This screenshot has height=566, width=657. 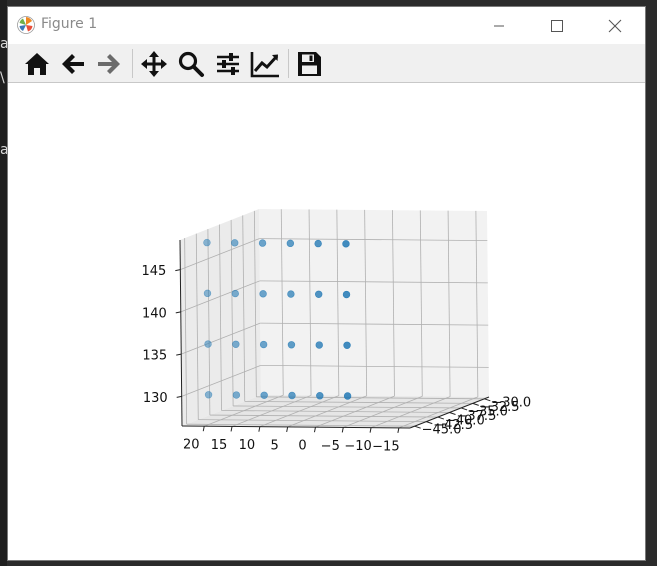 I want to click on move-icon, so click(x=154, y=64).